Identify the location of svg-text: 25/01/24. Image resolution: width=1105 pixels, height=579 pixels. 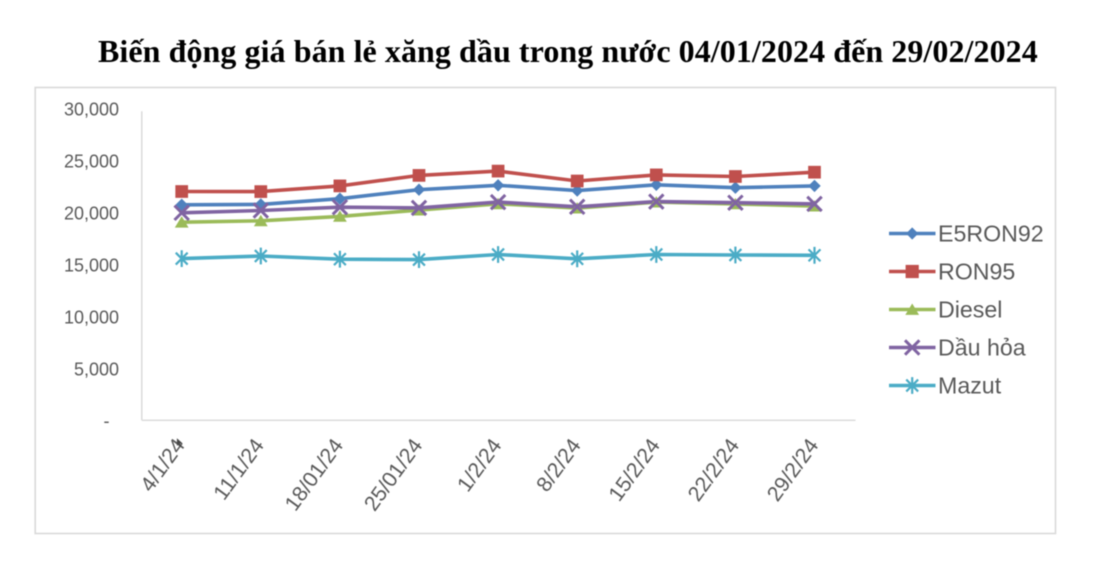
(393, 474).